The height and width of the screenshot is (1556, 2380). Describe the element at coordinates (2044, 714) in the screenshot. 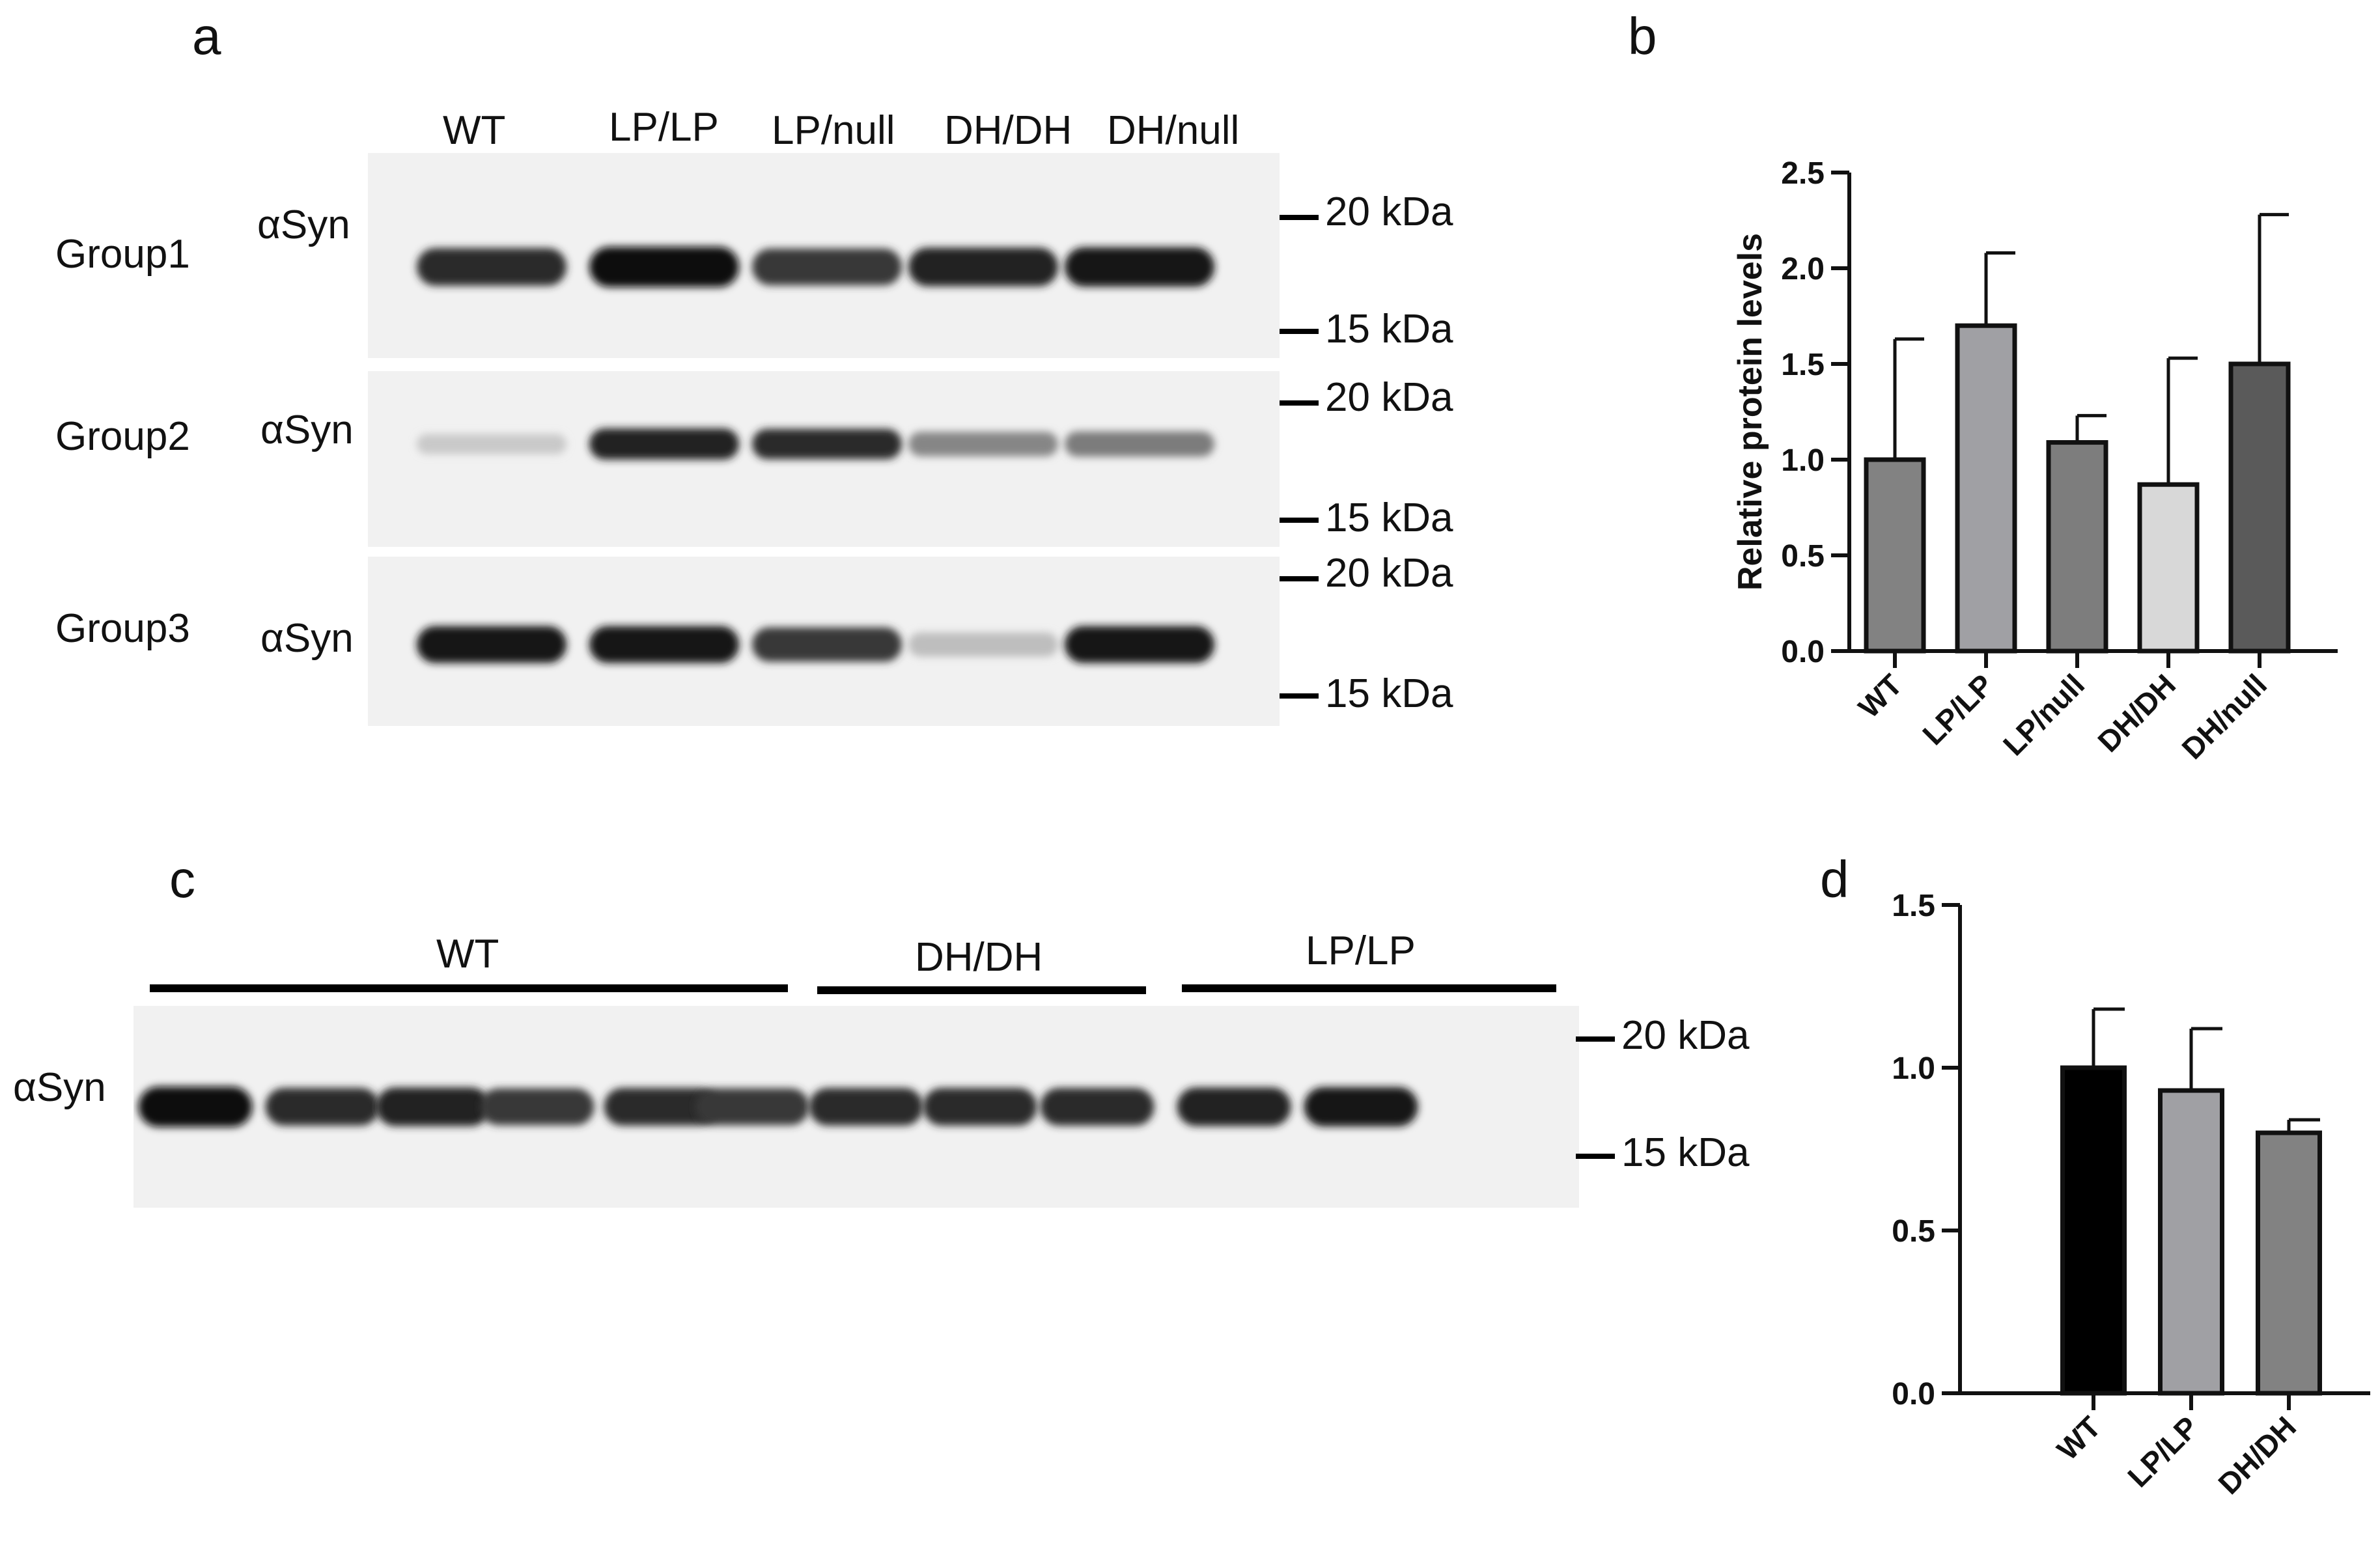

I see `x-tick-label: LP/null` at that location.